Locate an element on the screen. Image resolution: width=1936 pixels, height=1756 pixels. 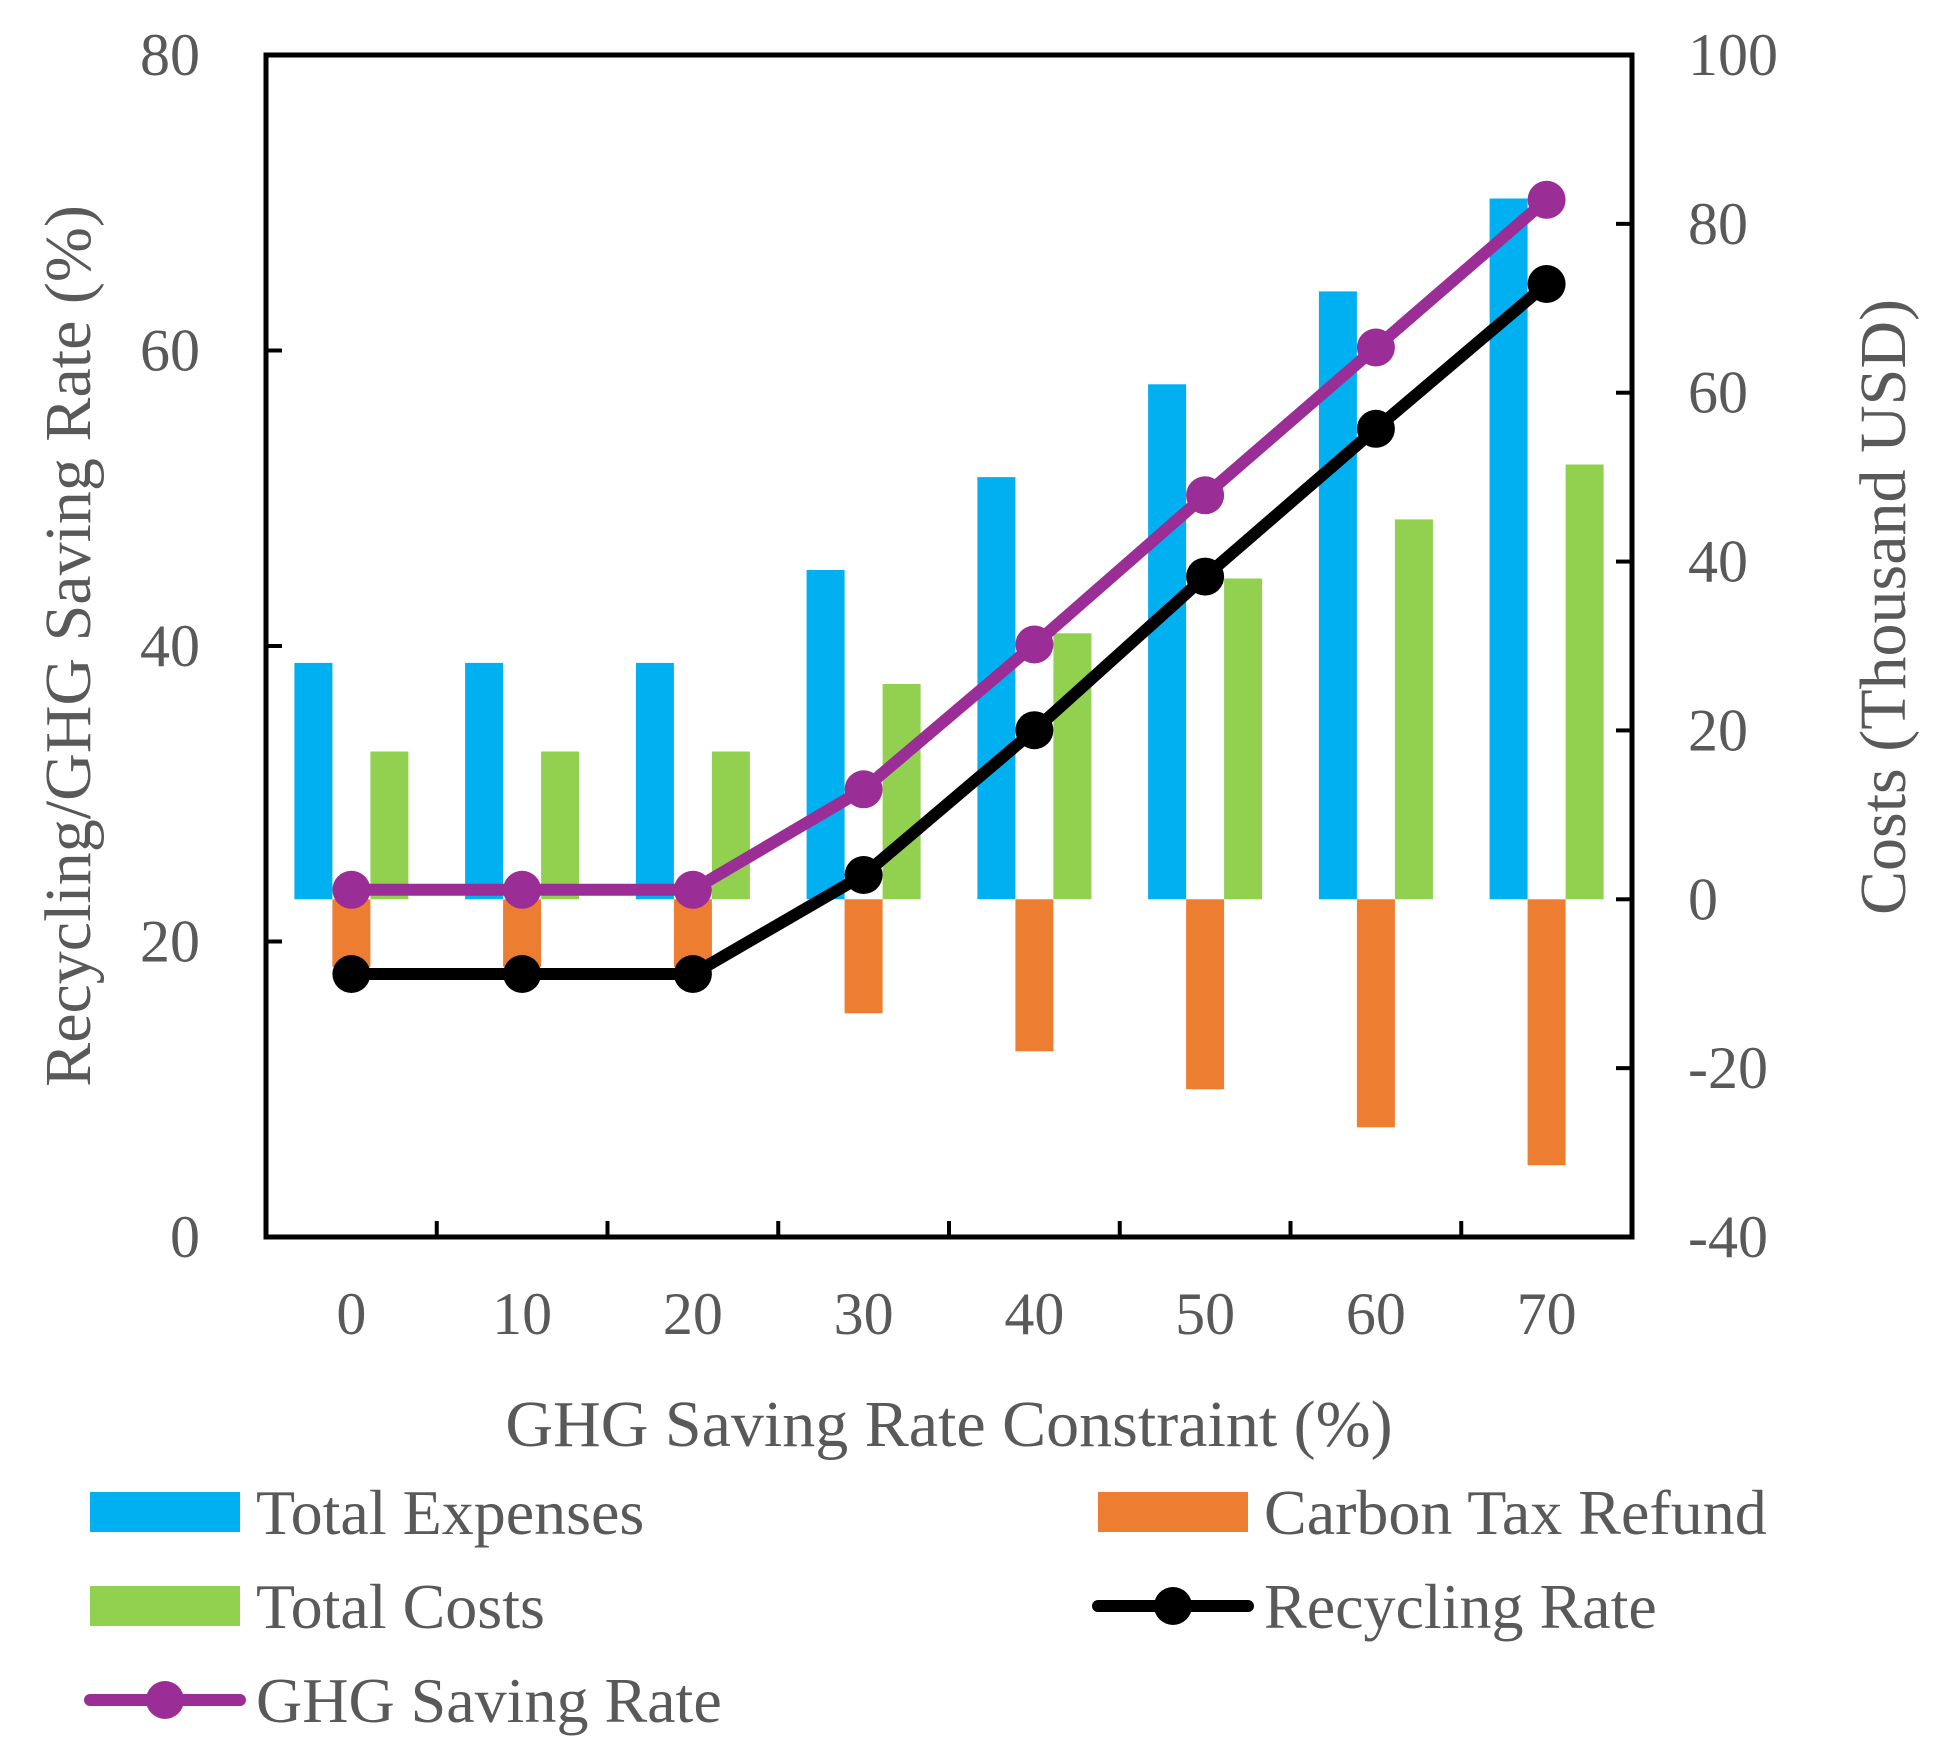
right-axis-tick-label: 0 is located at coordinates (1703, 899).